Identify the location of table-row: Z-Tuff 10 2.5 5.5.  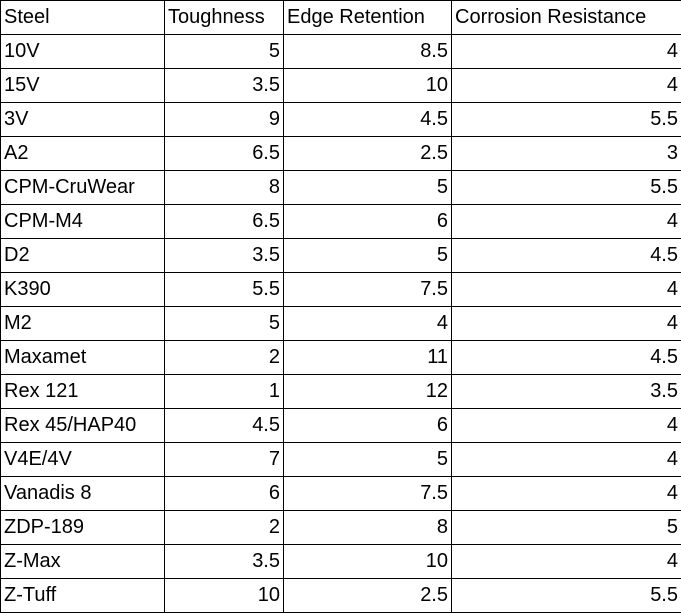
(340, 595).